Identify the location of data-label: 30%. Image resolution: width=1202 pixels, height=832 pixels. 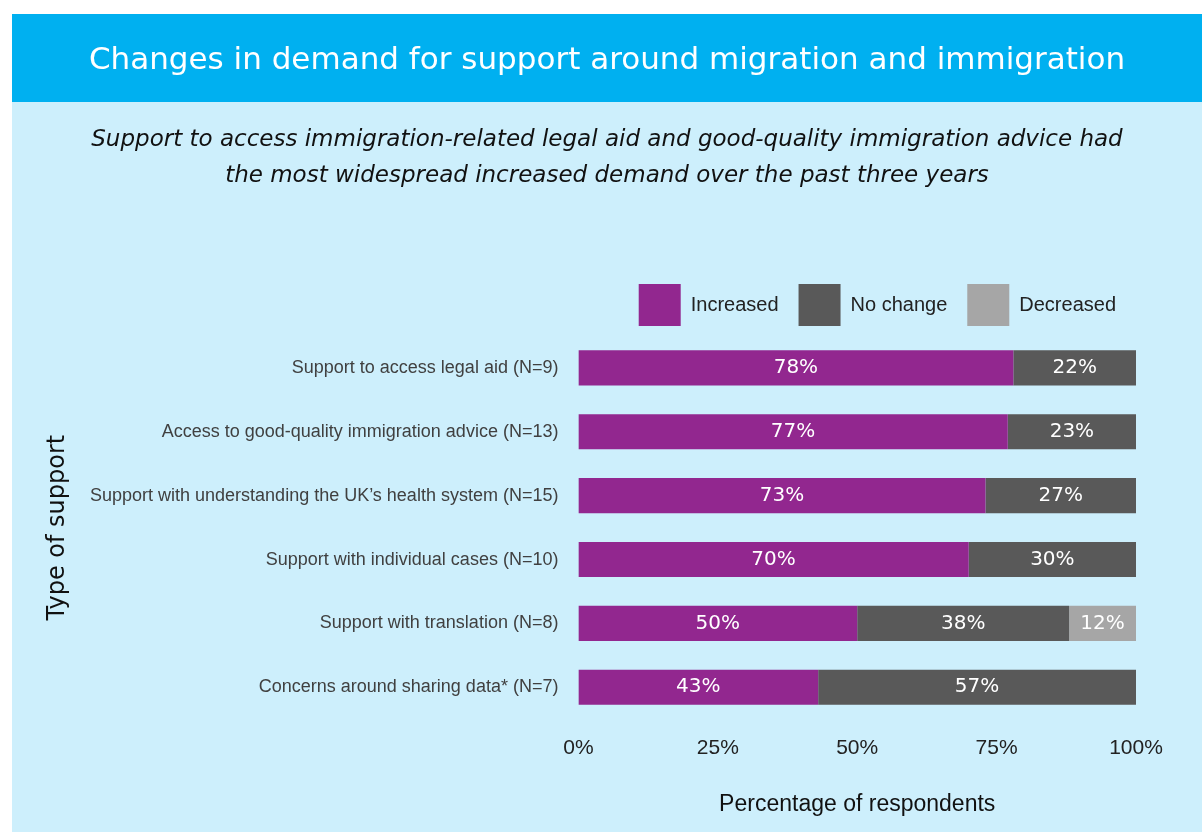
(1052, 557).